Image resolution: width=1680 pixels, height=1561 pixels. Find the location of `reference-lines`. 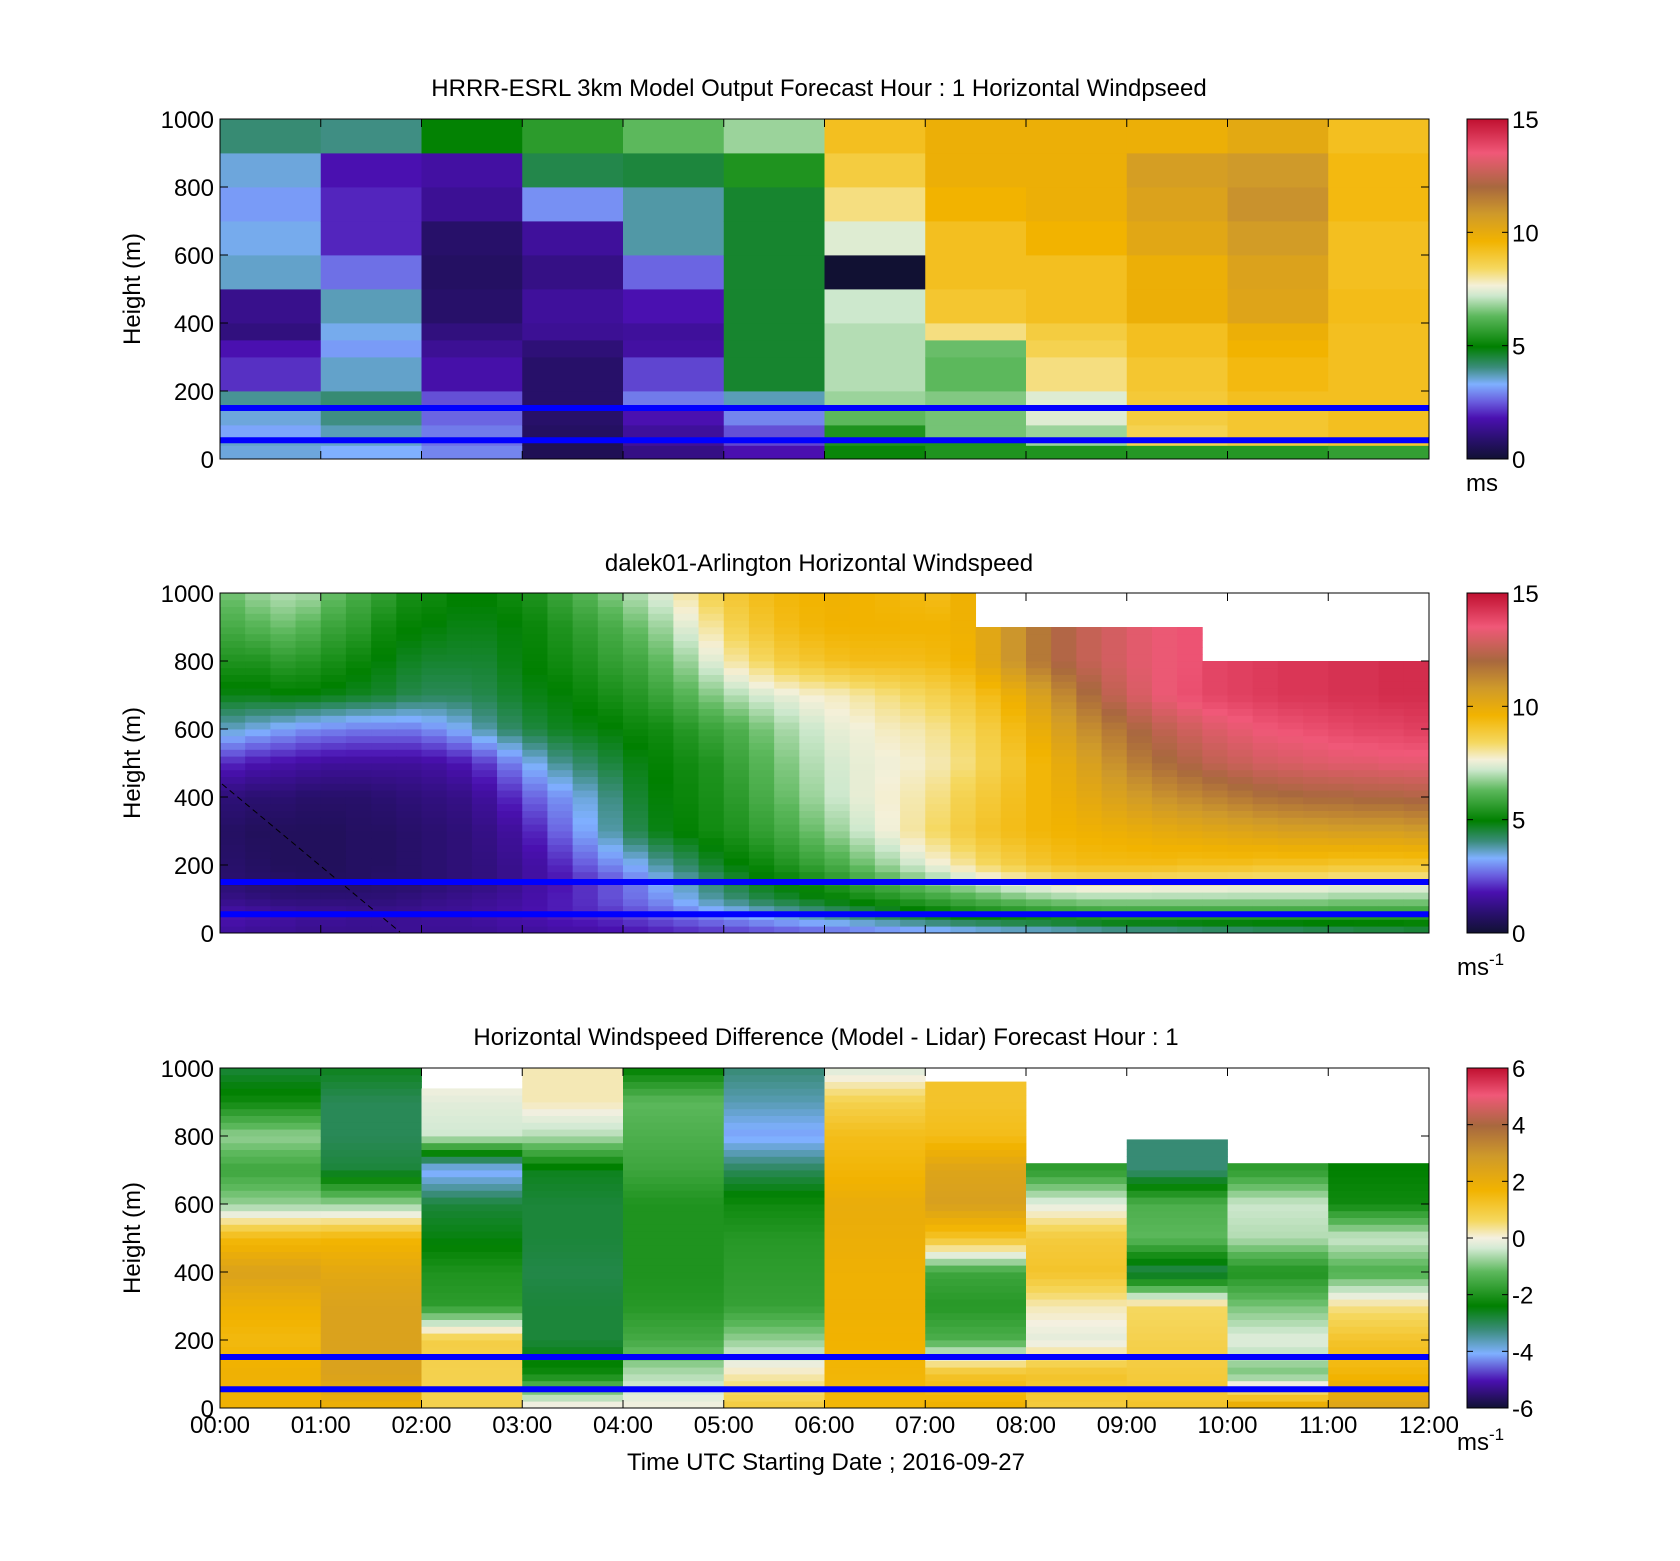

reference-lines is located at coordinates (824, 898).